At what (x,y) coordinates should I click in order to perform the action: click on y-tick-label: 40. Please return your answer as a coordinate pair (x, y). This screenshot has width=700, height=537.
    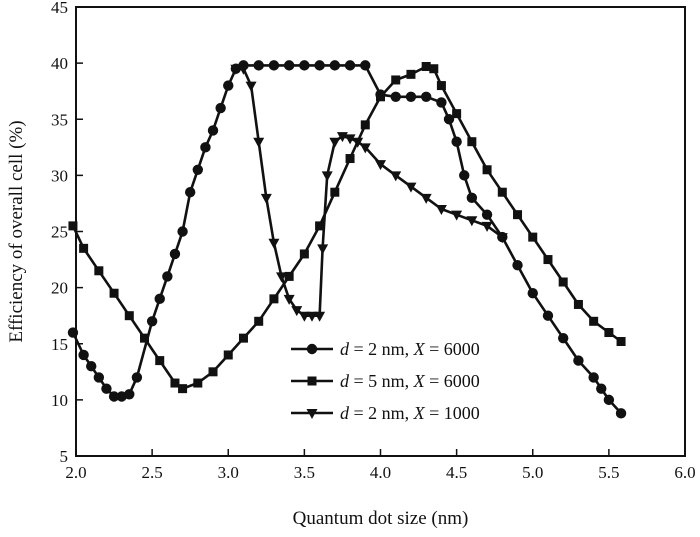
    Looking at the image, I should click on (59, 63).